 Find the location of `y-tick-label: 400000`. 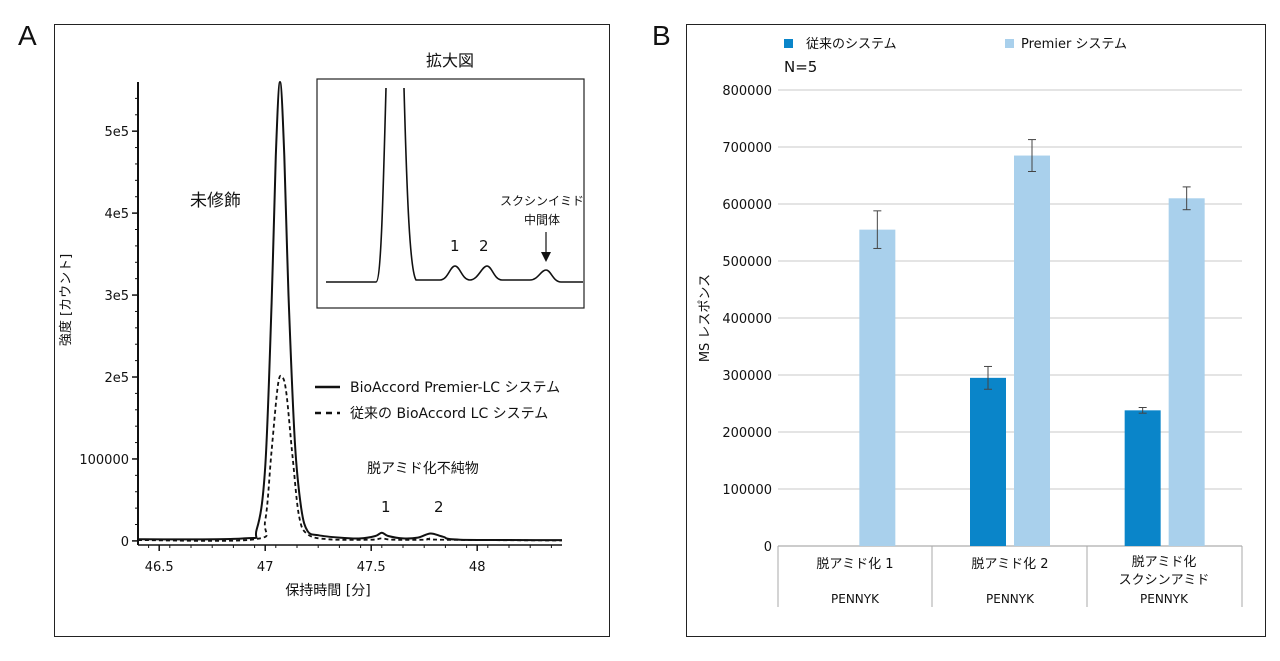

y-tick-label: 400000 is located at coordinates (747, 319).